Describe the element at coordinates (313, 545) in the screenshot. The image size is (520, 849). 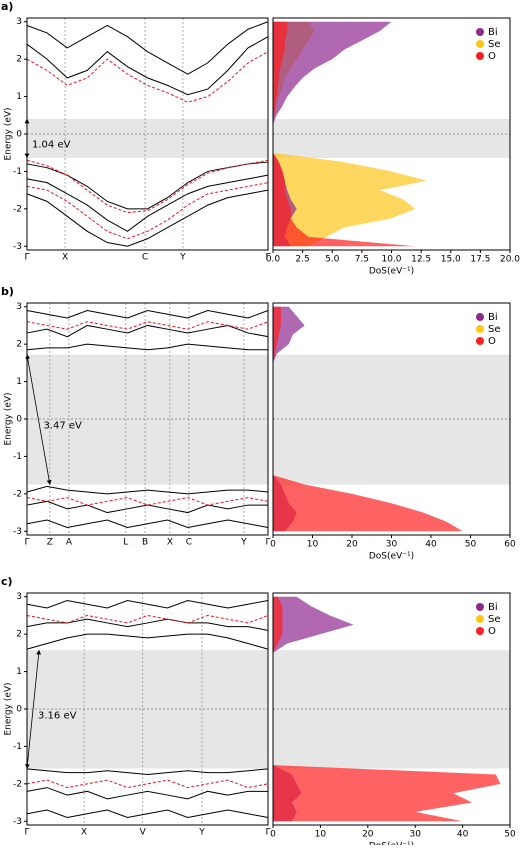
I see `x-tick-label: 10` at that location.